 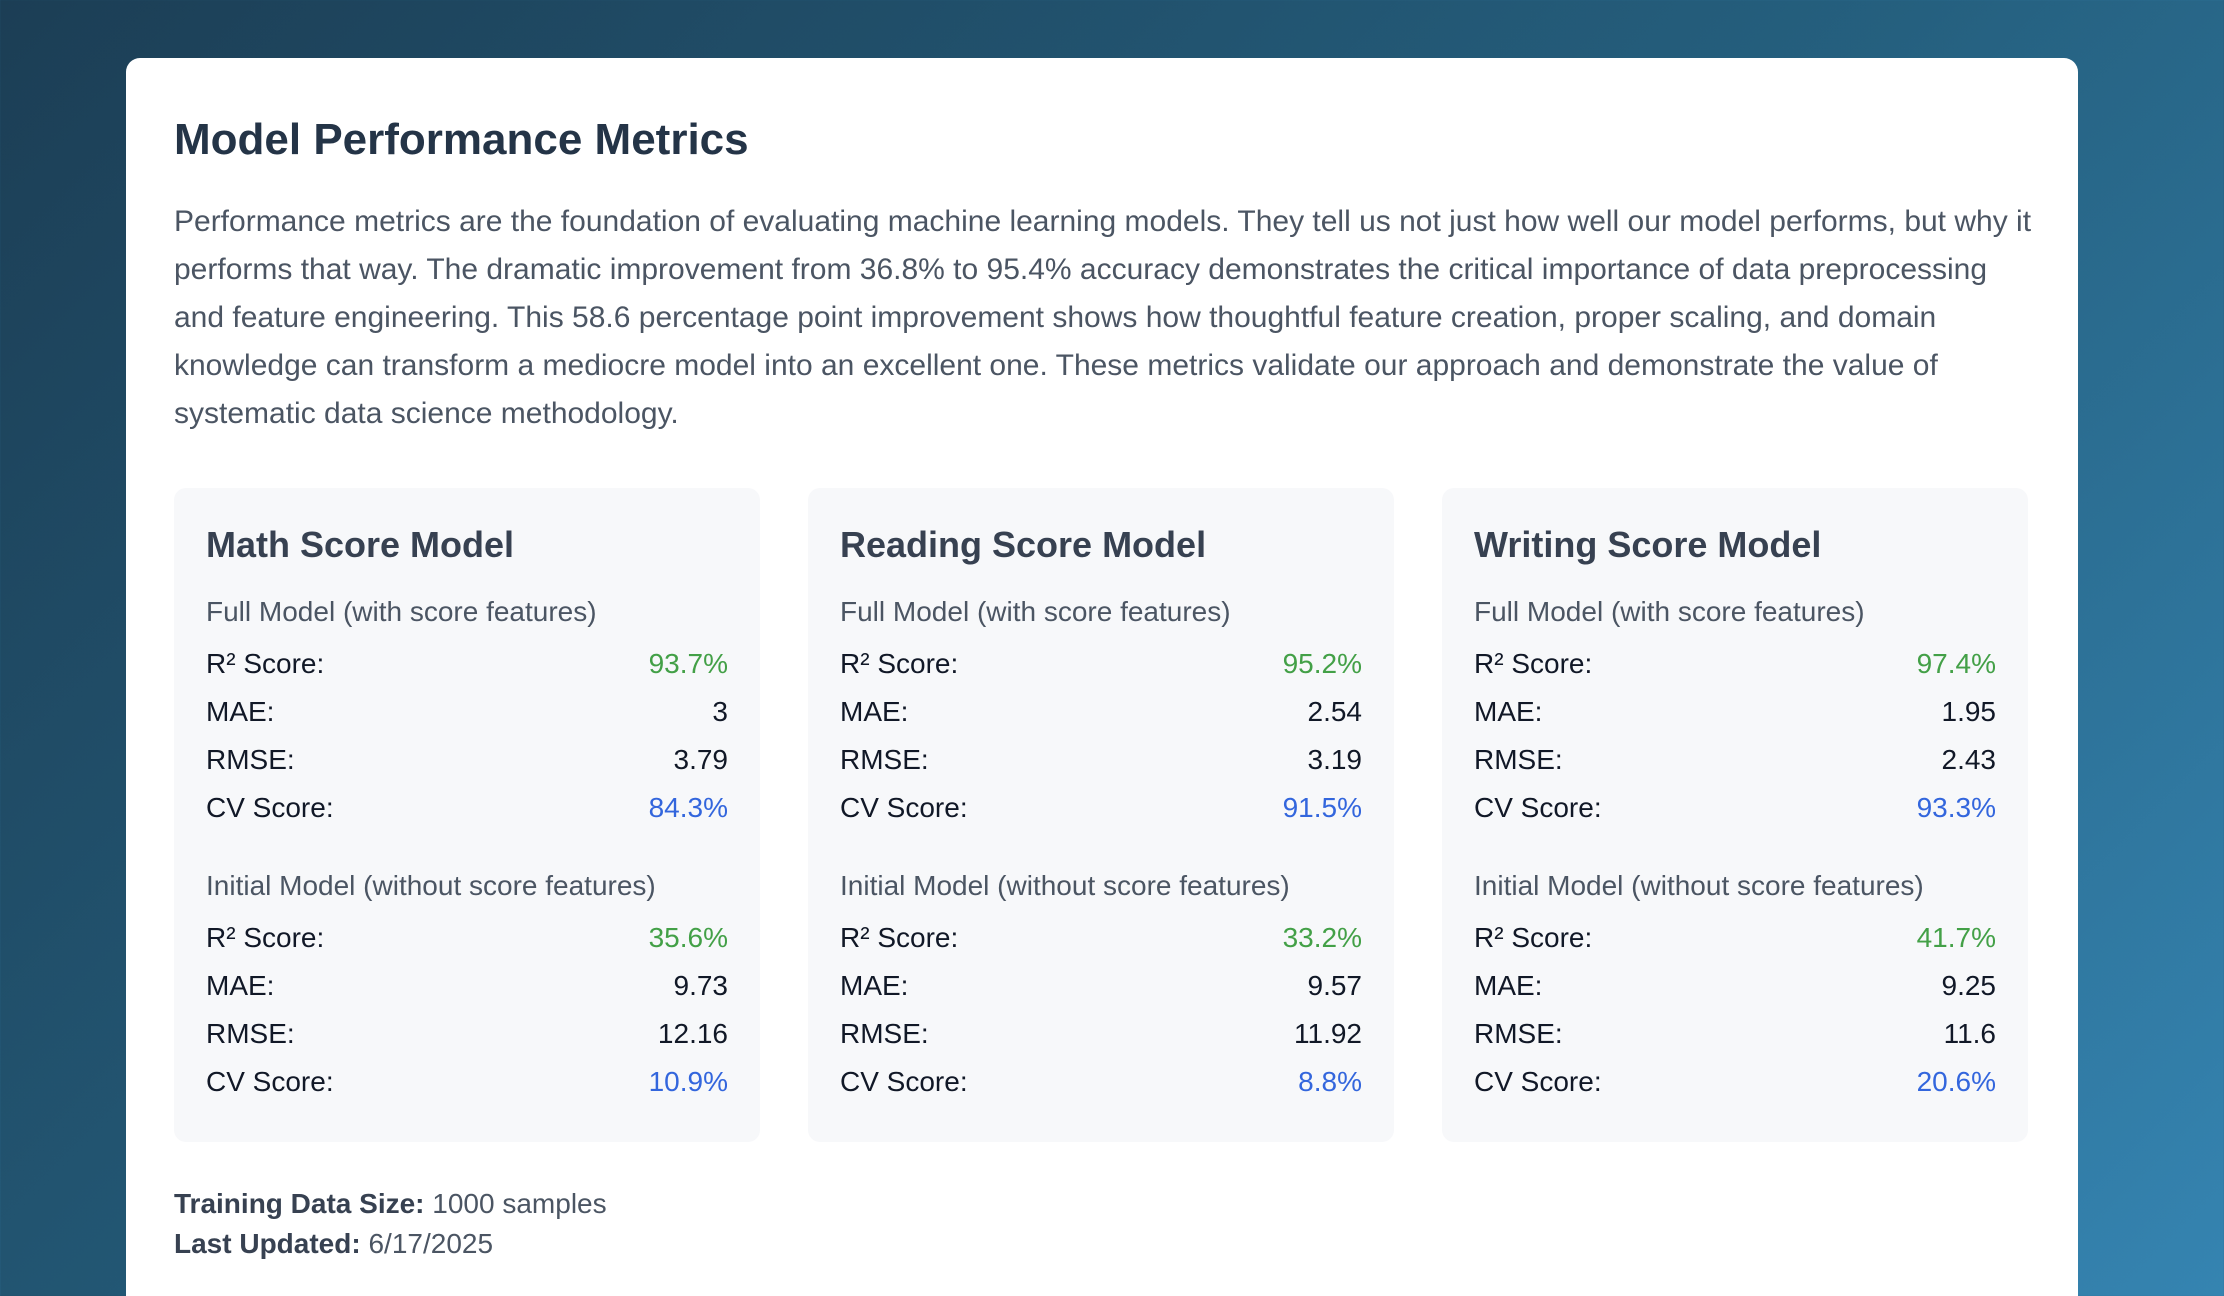 What do you see at coordinates (1101, 760) in the screenshot?
I see `metric-row-rmse: RMSE: 3.19` at bounding box center [1101, 760].